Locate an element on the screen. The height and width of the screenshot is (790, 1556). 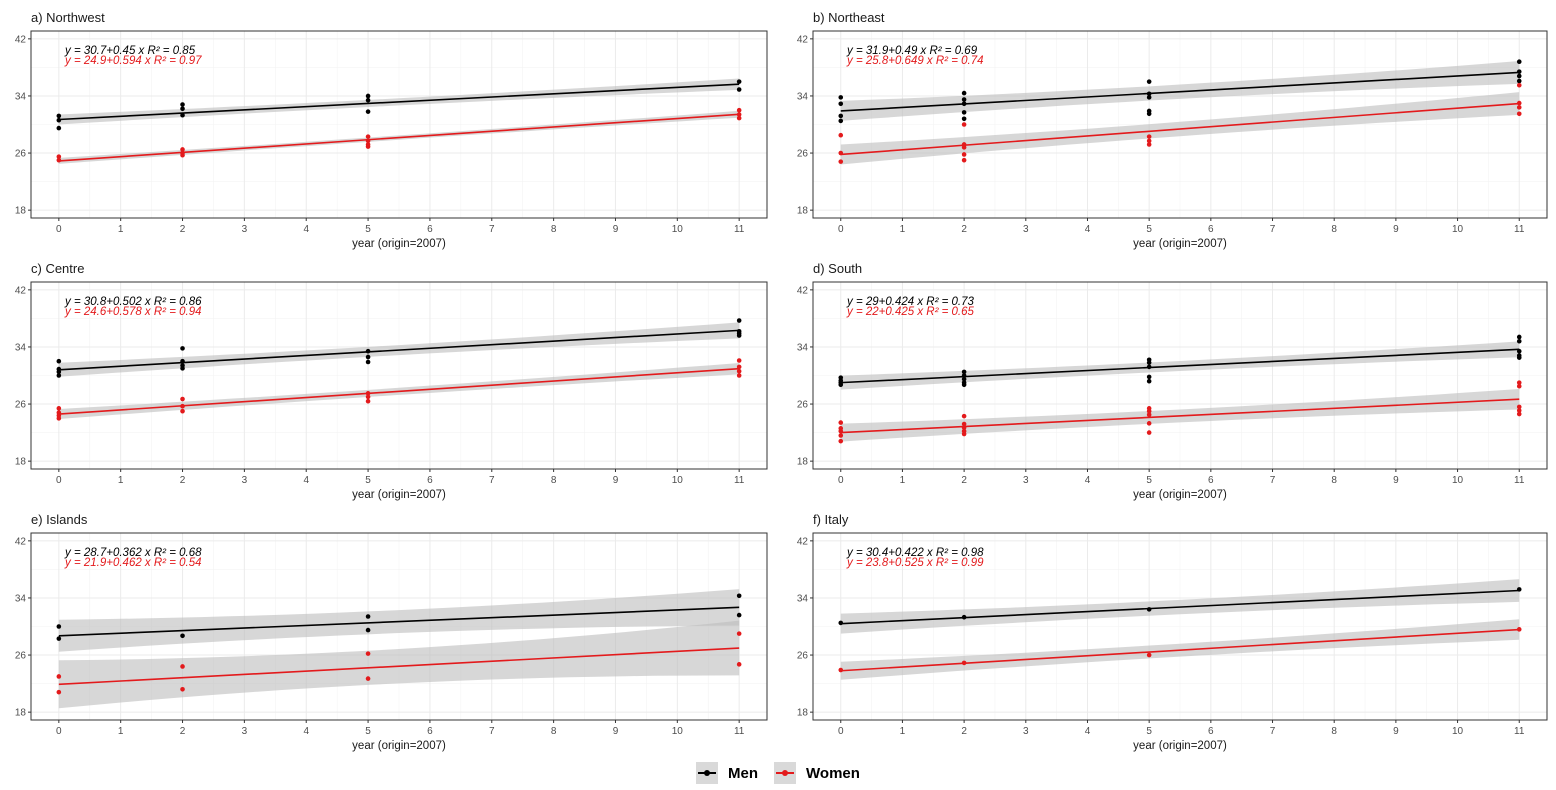
equation-men: y = 30.8+0.502 x R² = 0.86 is located at coordinates (133, 302).